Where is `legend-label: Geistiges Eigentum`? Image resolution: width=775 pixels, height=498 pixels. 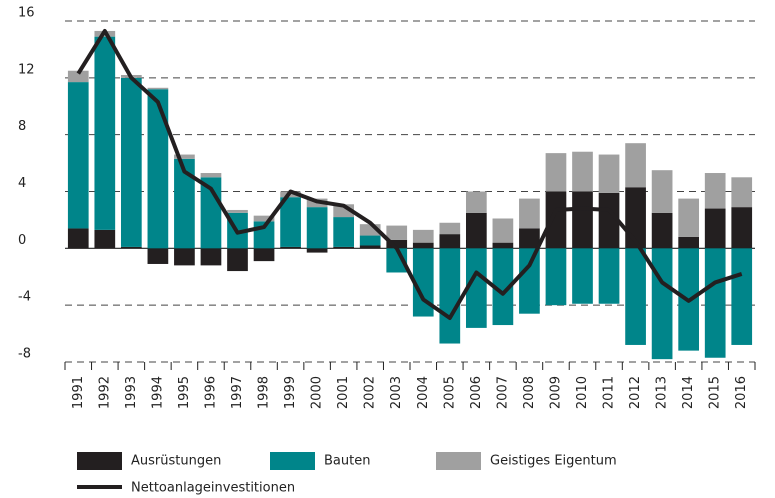
legend-label: Geistiges Eigentum is located at coordinates (553, 461).